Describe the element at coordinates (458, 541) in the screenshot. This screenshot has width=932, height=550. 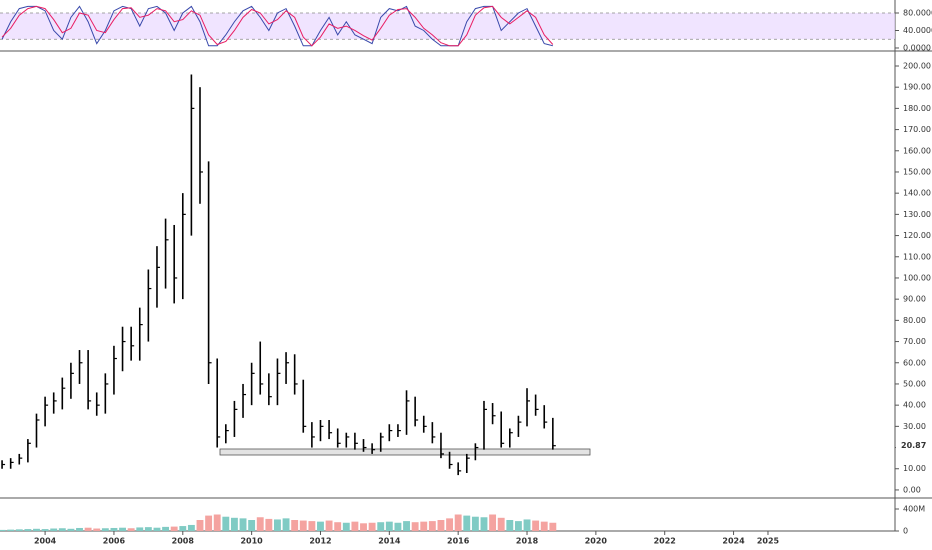
I see `x-tick-label: 2016` at that location.